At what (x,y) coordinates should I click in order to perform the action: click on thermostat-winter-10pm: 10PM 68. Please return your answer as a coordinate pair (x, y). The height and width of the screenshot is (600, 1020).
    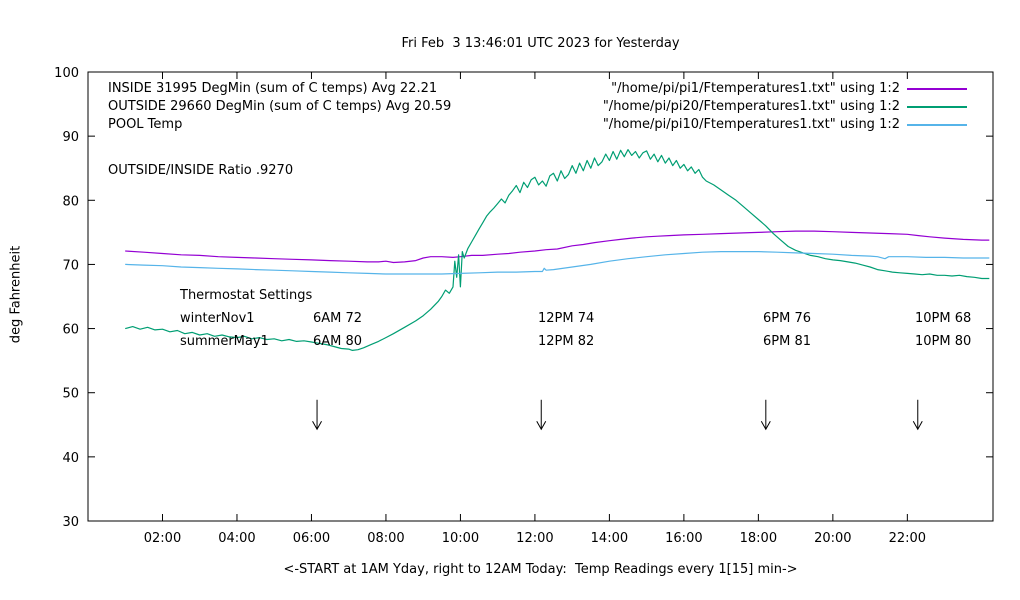
    Looking at the image, I should click on (943, 318).